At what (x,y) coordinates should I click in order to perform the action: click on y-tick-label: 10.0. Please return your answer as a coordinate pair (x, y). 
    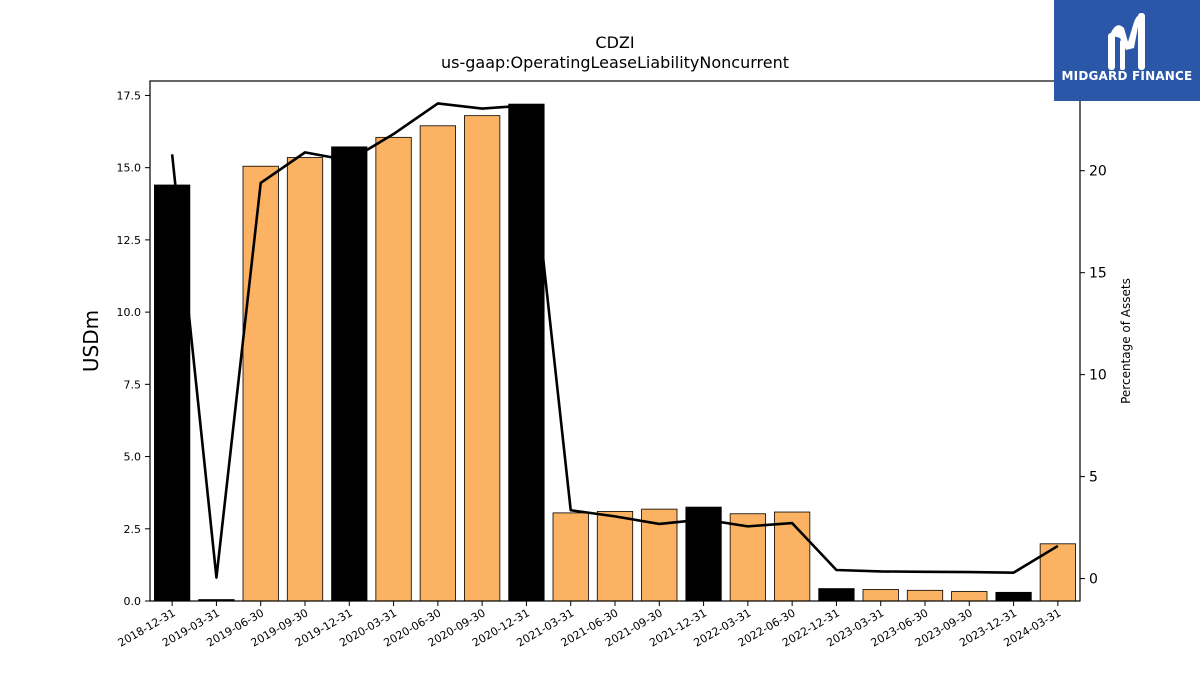
    Looking at the image, I should click on (129, 312).